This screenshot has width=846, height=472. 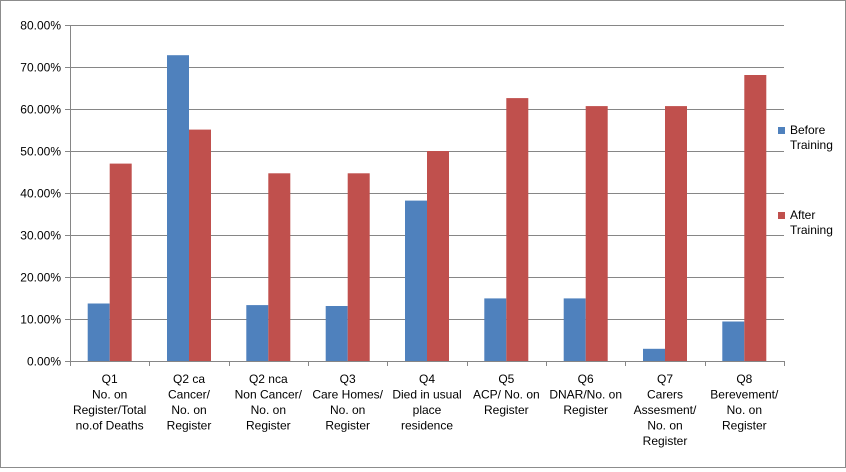 What do you see at coordinates (189, 395) in the screenshot?
I see `x-category-label-line: Cancer/` at bounding box center [189, 395].